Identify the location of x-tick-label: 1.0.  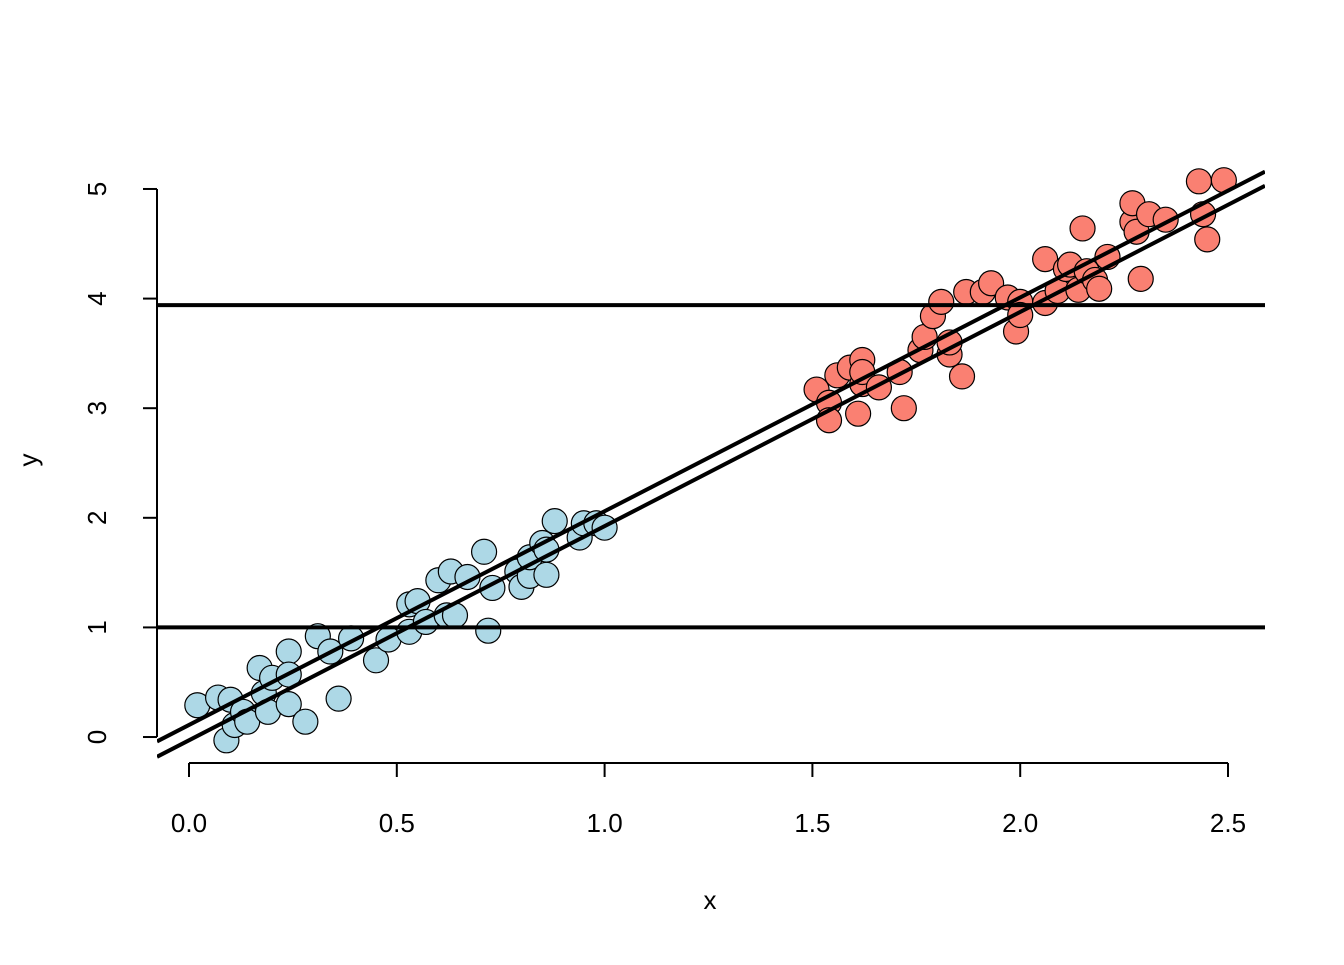
(605, 823).